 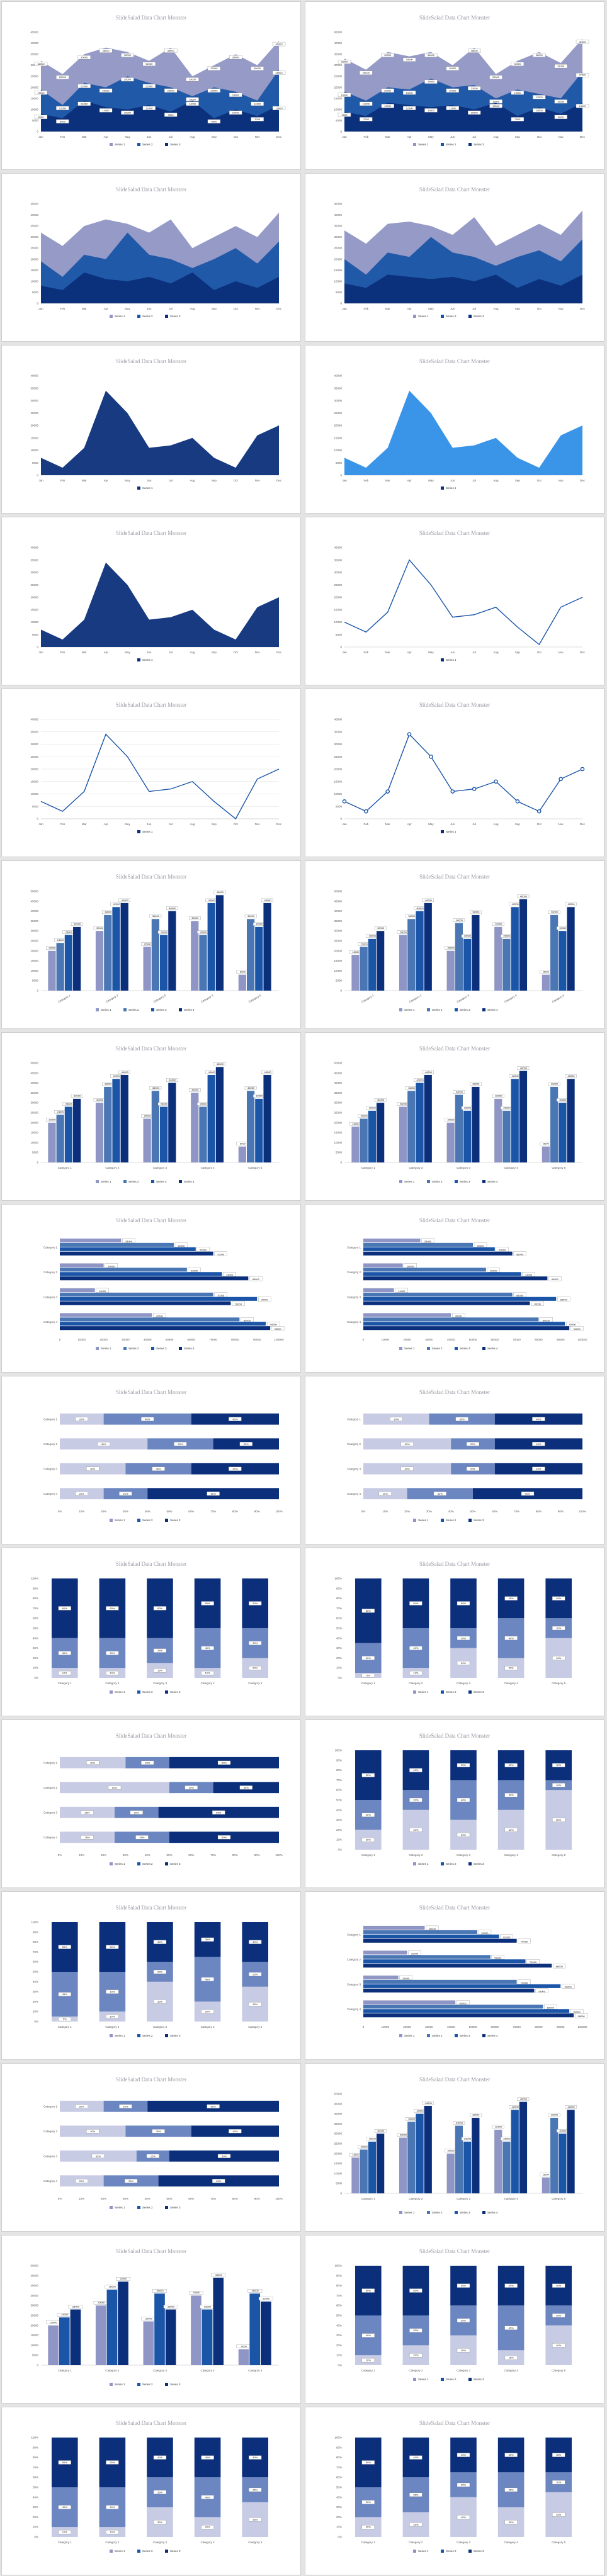 What do you see at coordinates (463, 2002) in the screenshot?
I see `data-label: 42000` at bounding box center [463, 2002].